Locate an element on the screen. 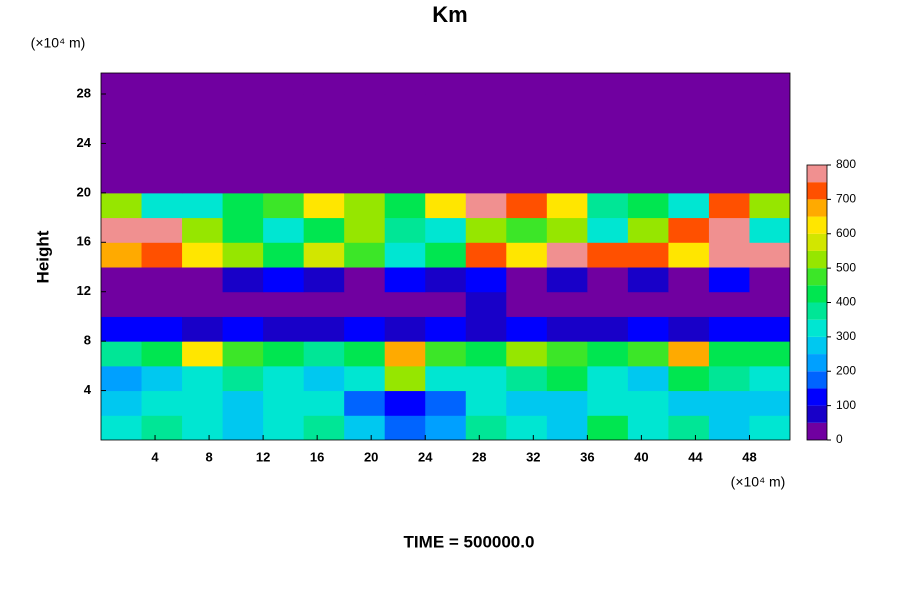 The width and height of the screenshot is (900, 600). y-tick-label: 4 is located at coordinates (88, 389).